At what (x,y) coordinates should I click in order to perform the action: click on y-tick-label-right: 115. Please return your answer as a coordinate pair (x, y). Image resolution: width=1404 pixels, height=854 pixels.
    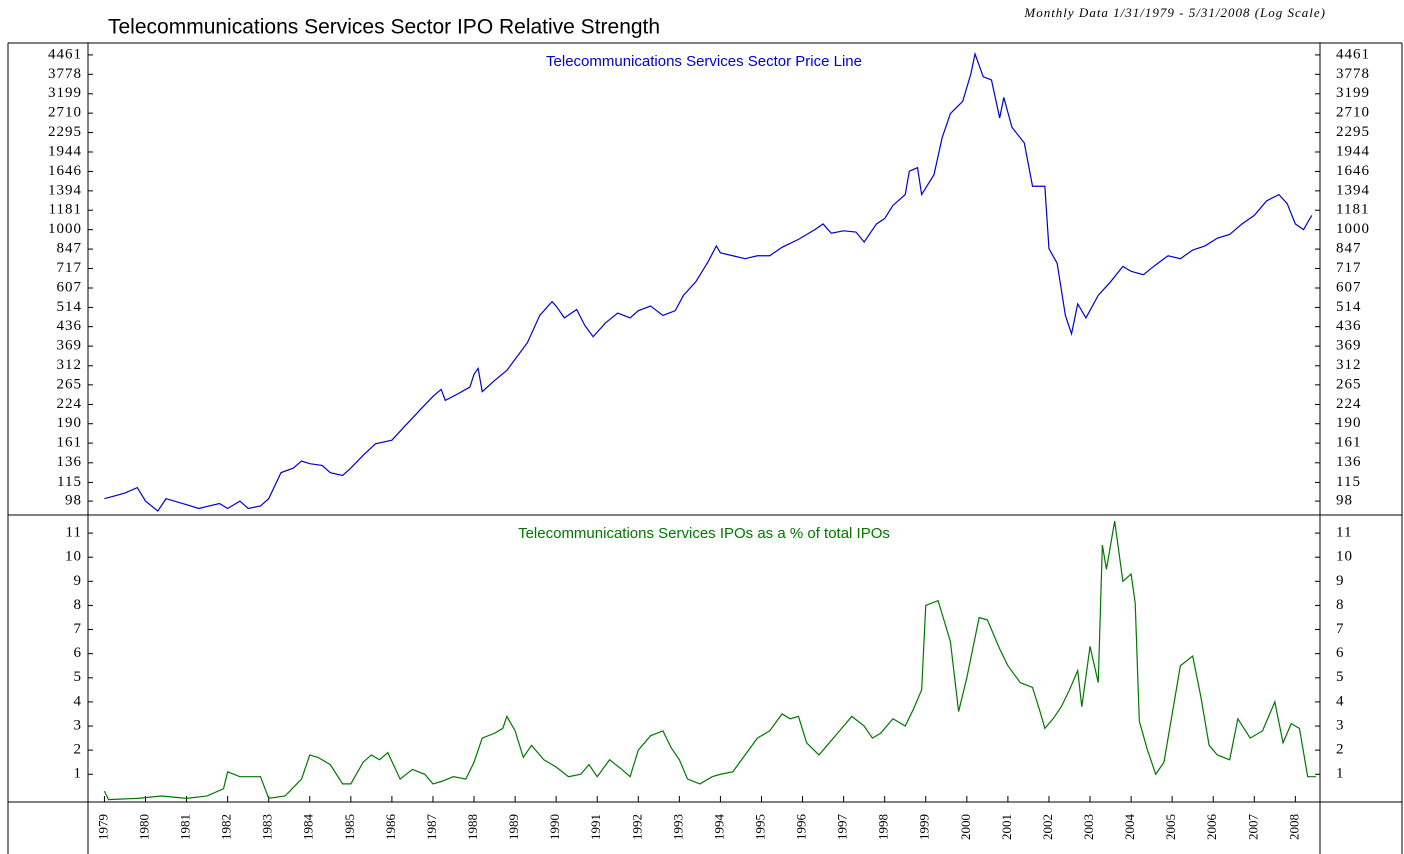
    Looking at the image, I should click on (1348, 482).